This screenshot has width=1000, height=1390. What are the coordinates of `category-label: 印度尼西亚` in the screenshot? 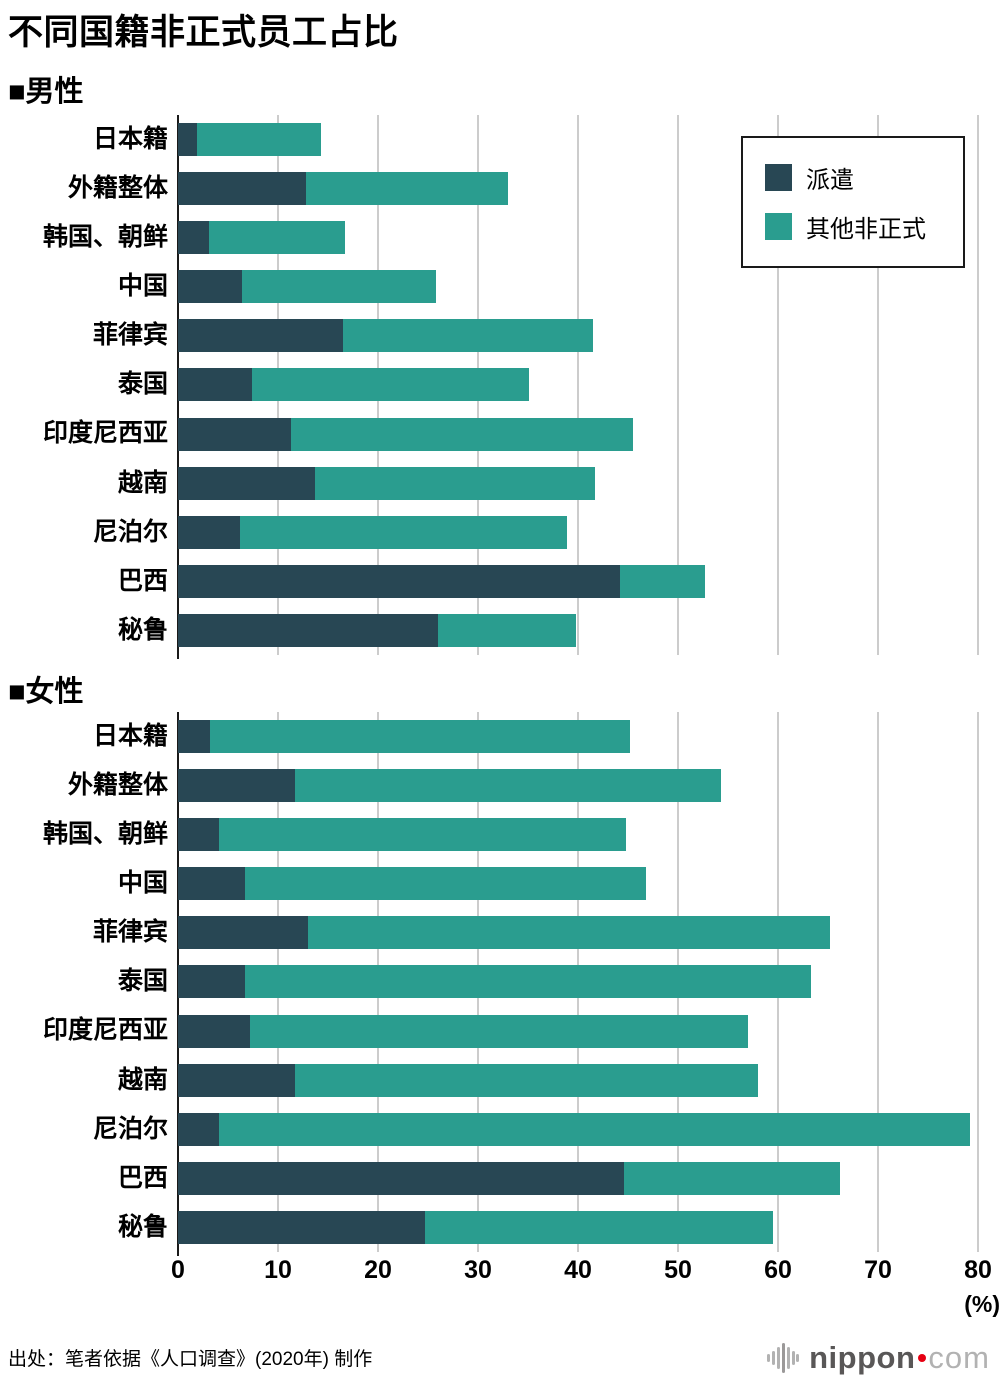 It's located at (105, 1030).